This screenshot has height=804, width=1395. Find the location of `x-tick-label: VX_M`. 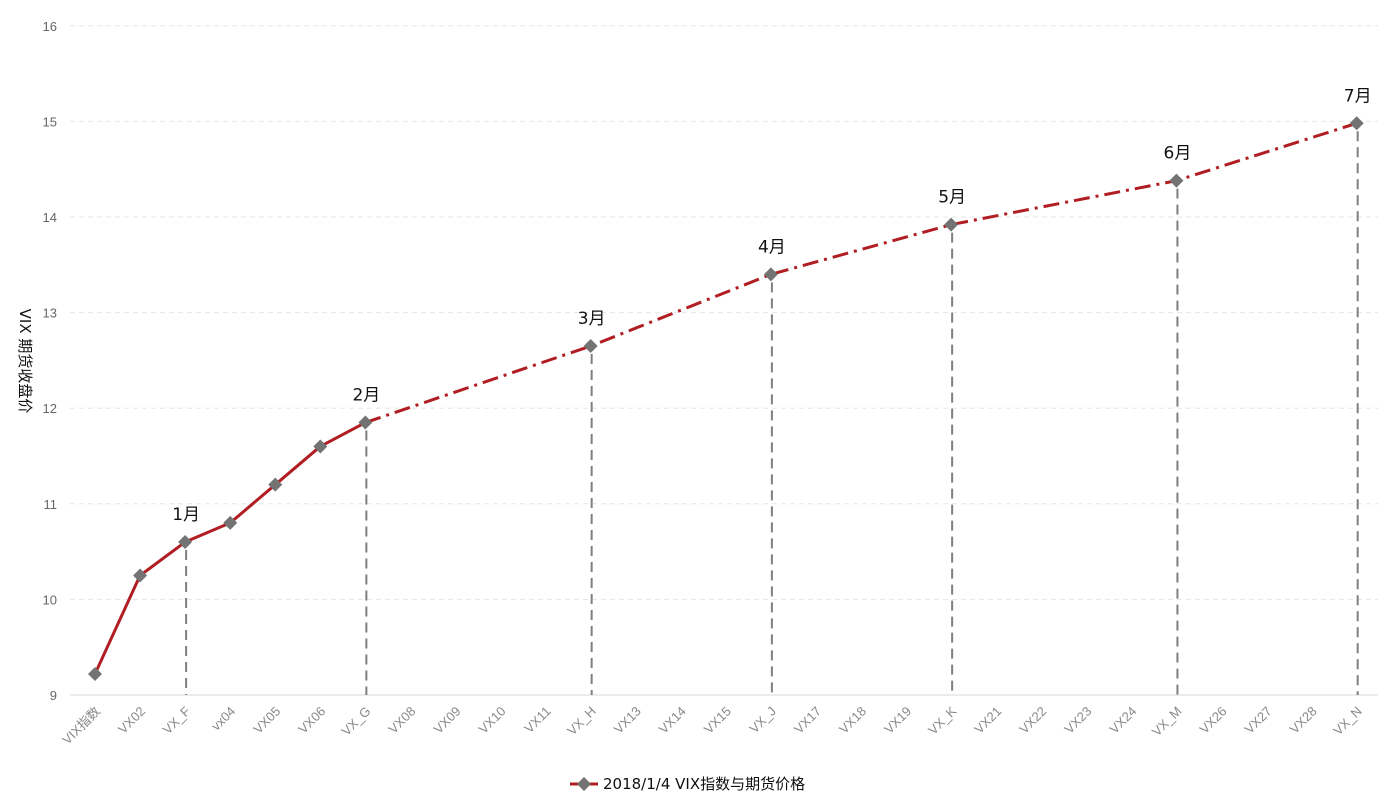

x-tick-label: VX_M is located at coordinates (1167, 722).